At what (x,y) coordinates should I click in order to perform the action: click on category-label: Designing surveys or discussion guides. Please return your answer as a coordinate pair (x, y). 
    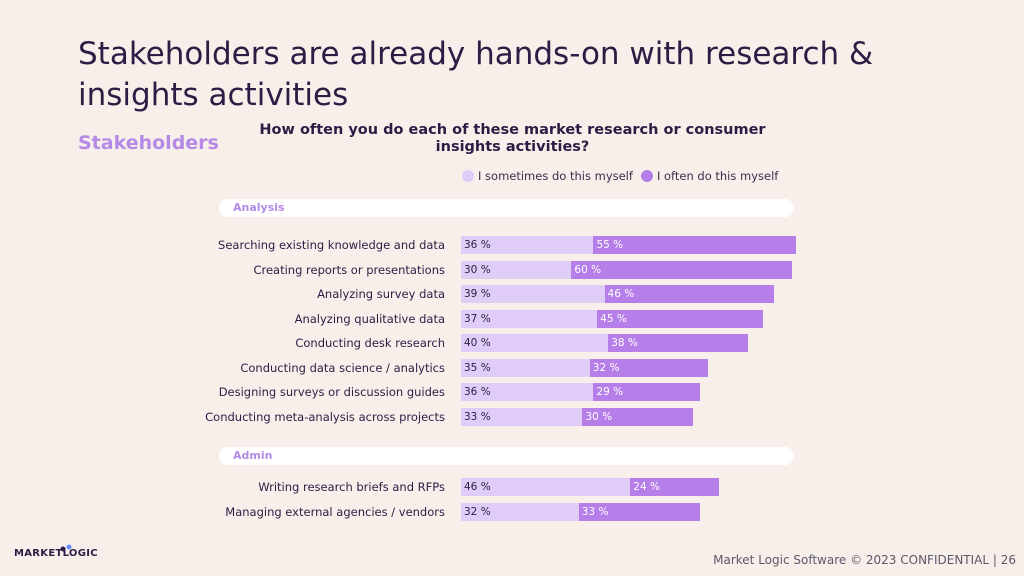
    Looking at the image, I should click on (331, 392).